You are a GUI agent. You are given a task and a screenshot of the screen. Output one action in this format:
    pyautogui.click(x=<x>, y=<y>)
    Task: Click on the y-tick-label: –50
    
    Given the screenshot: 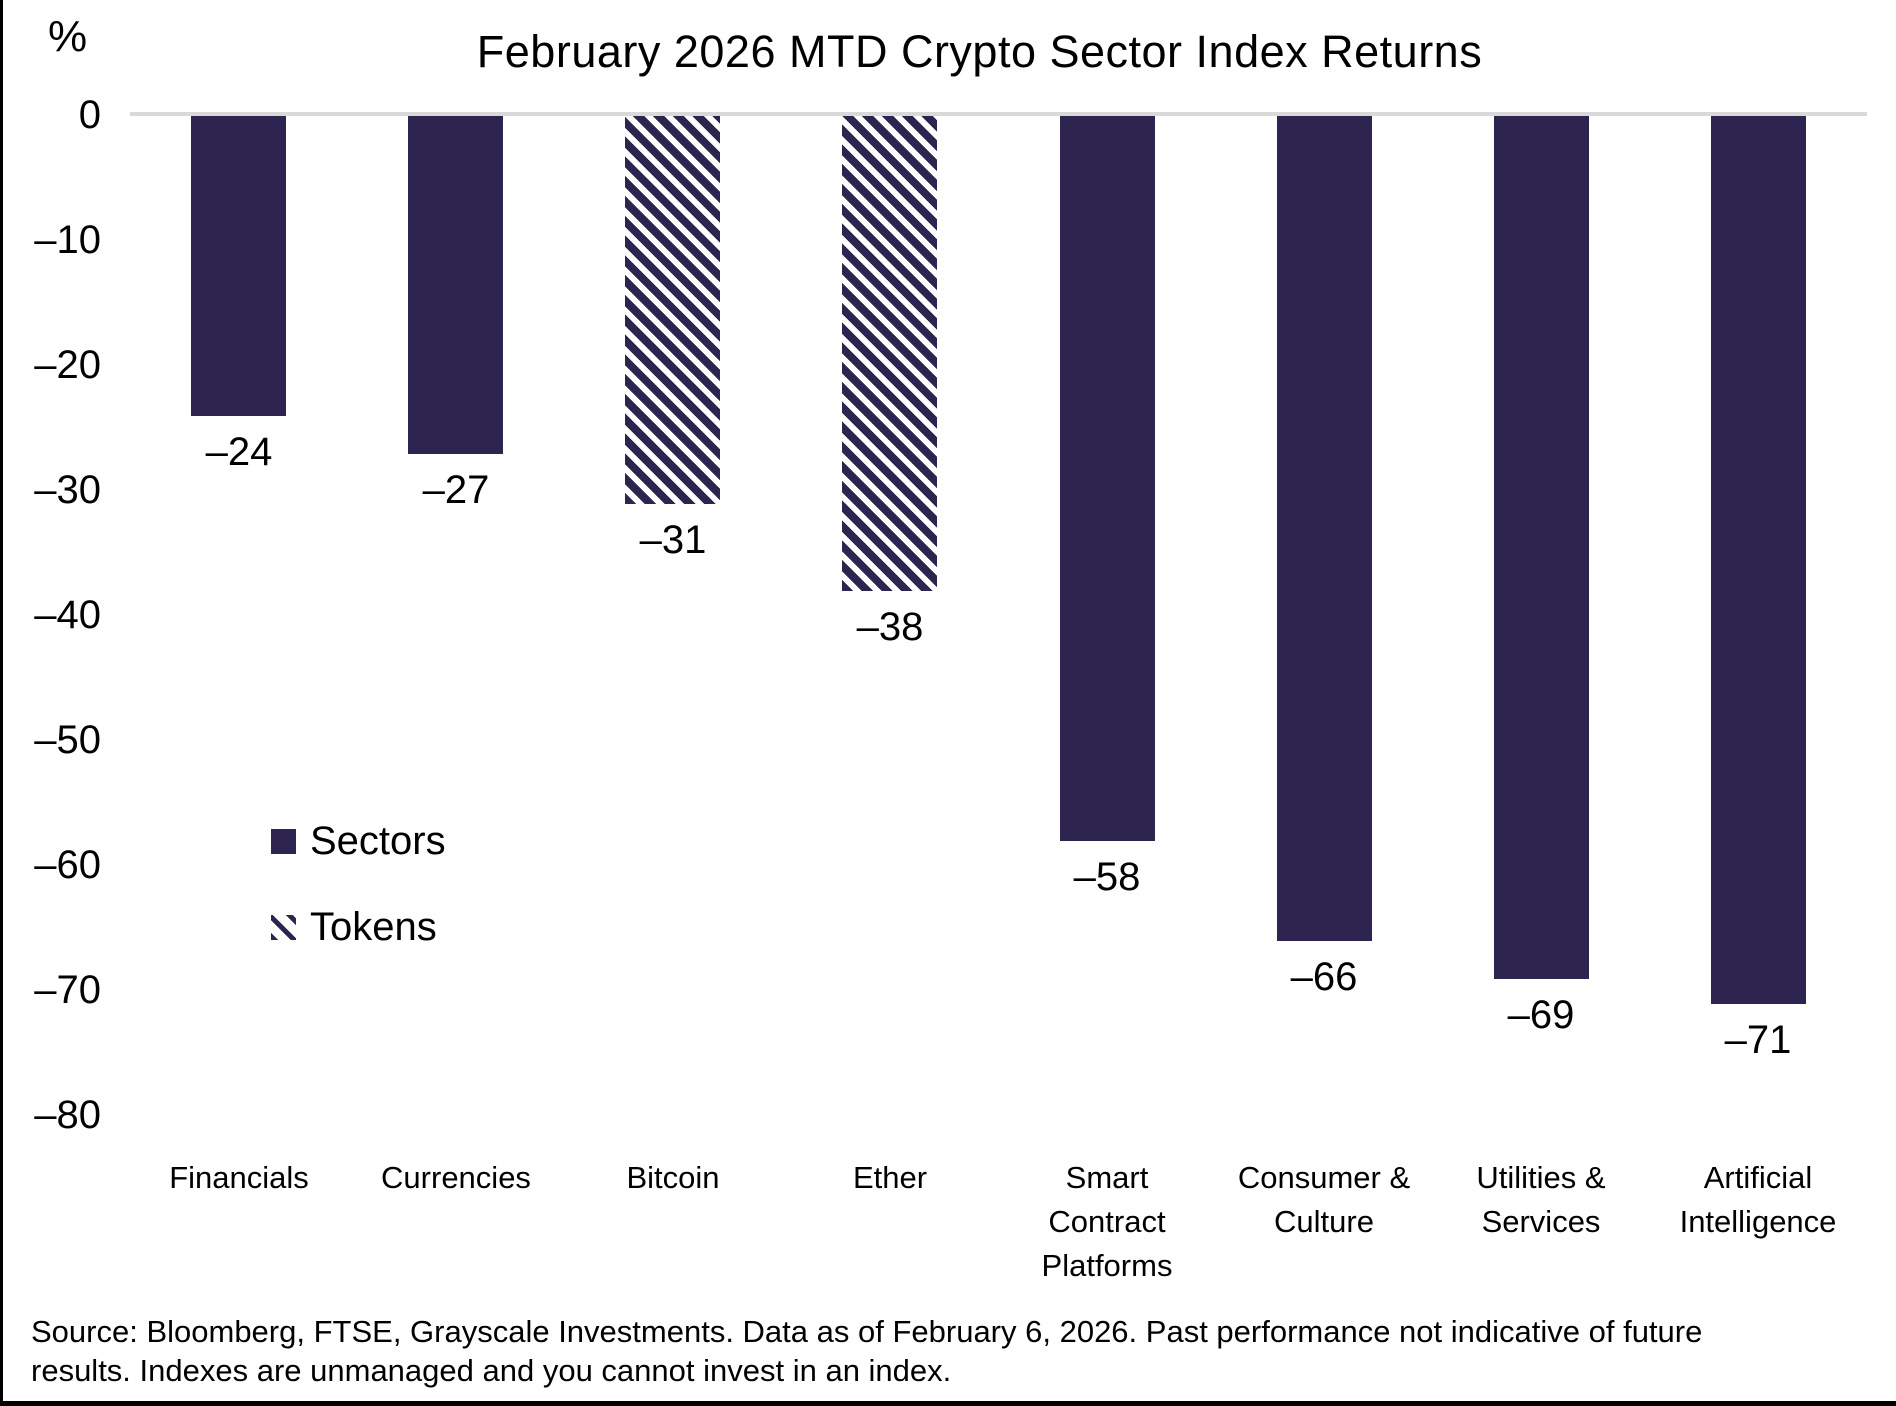 What is the action you would take?
    pyautogui.click(x=67, y=740)
    